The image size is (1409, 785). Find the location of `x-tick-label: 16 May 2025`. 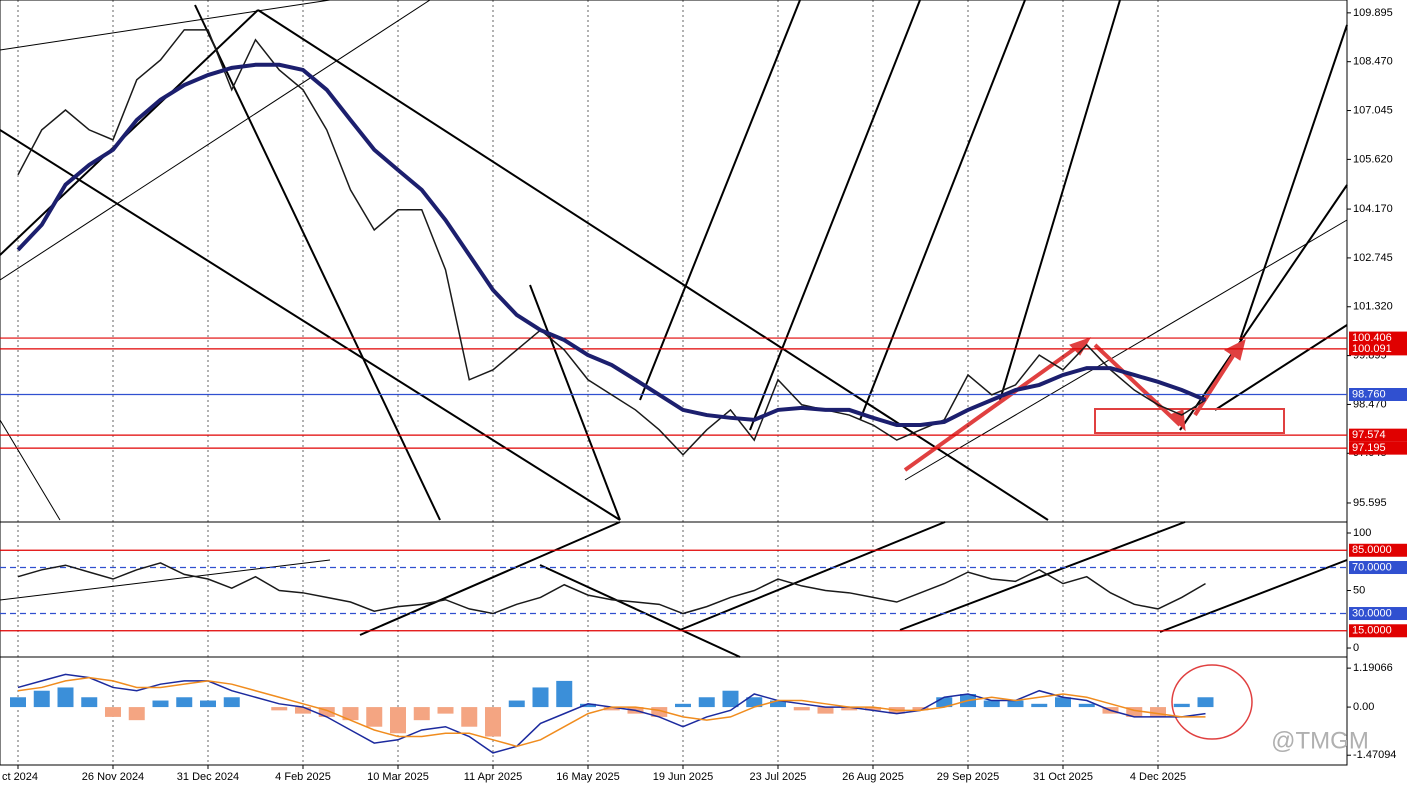

x-tick-label: 16 May 2025 is located at coordinates (588, 777).